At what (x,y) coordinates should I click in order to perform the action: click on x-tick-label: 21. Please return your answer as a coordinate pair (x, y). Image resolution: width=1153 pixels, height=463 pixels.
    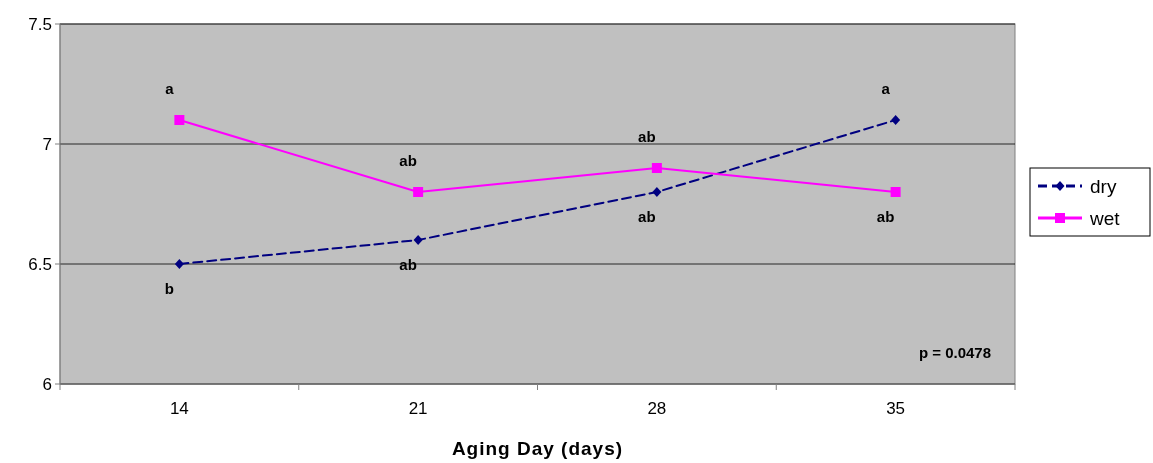
    Looking at the image, I should click on (418, 408).